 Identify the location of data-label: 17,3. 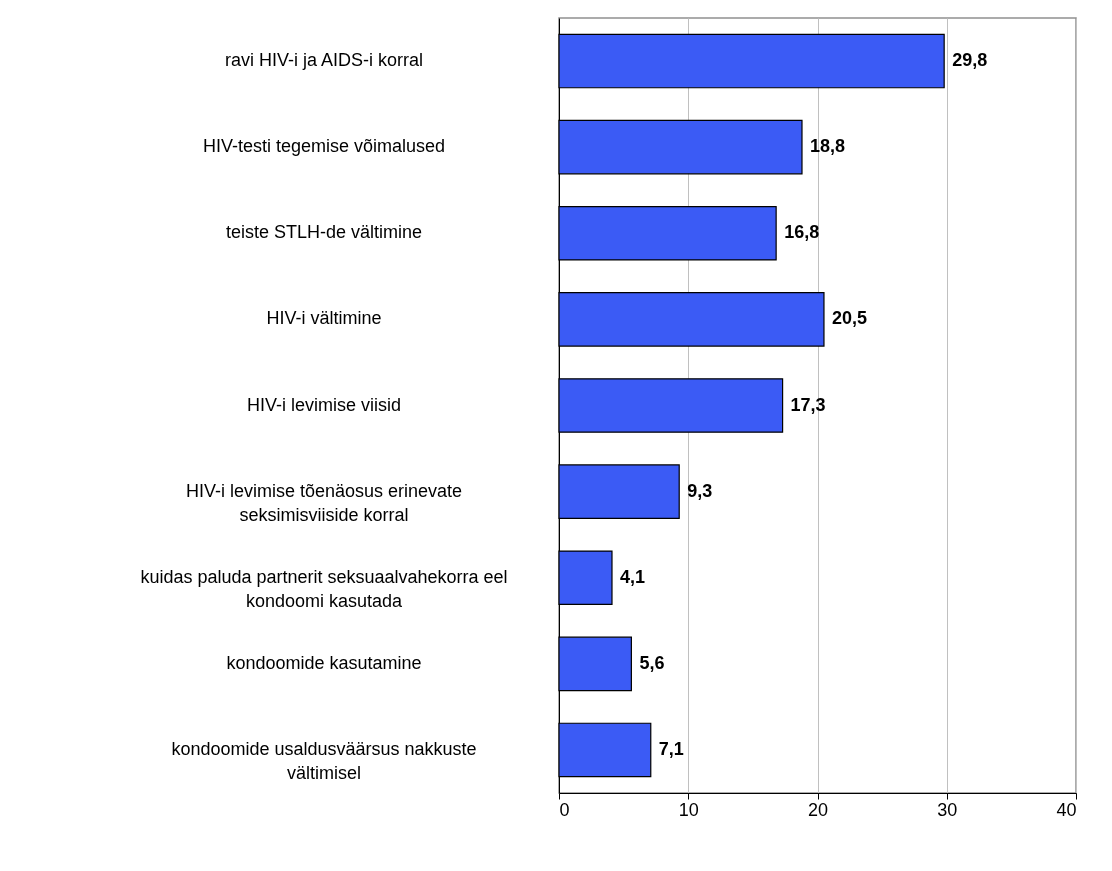
(808, 404).